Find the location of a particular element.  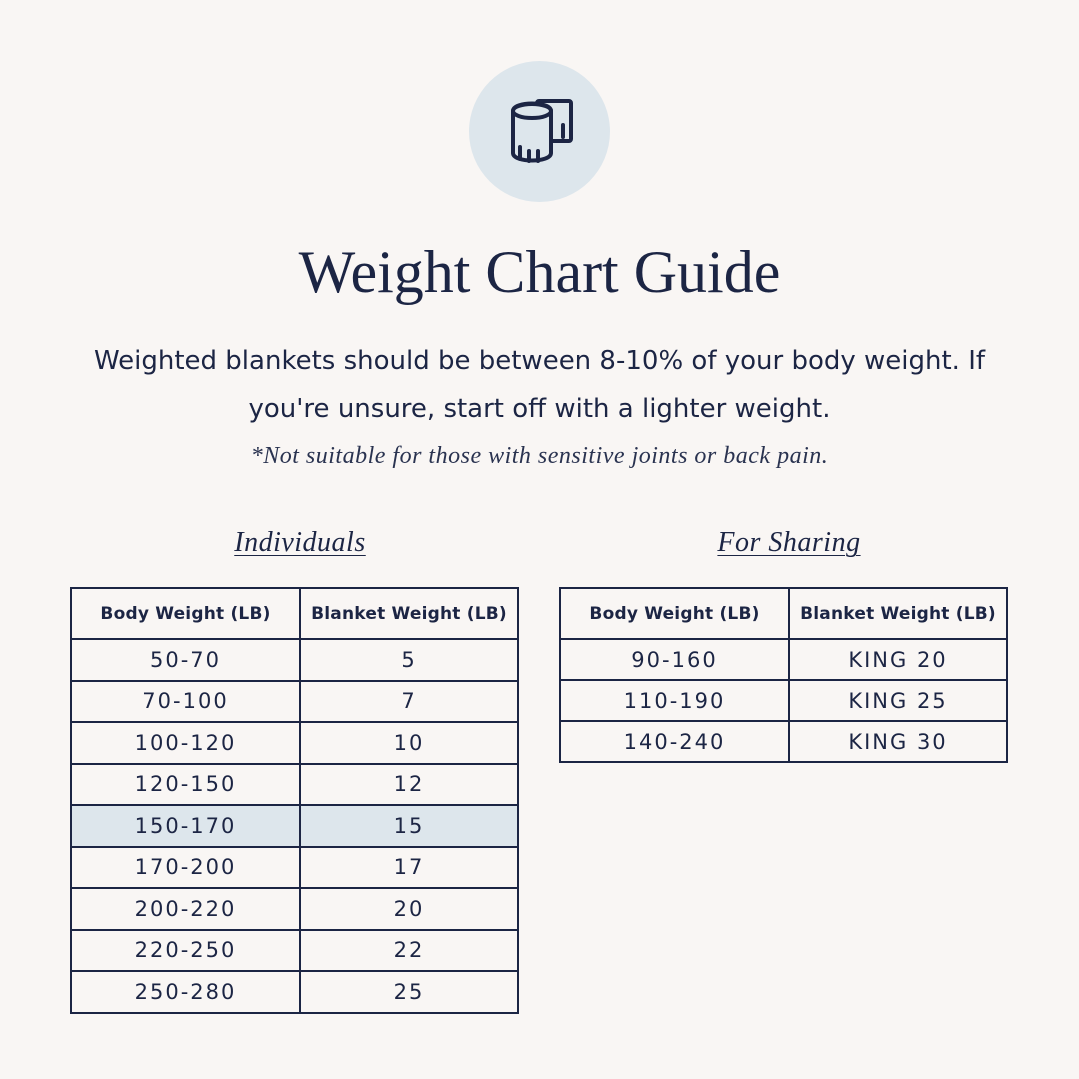

blanket-roll-icon is located at coordinates (542, 131).